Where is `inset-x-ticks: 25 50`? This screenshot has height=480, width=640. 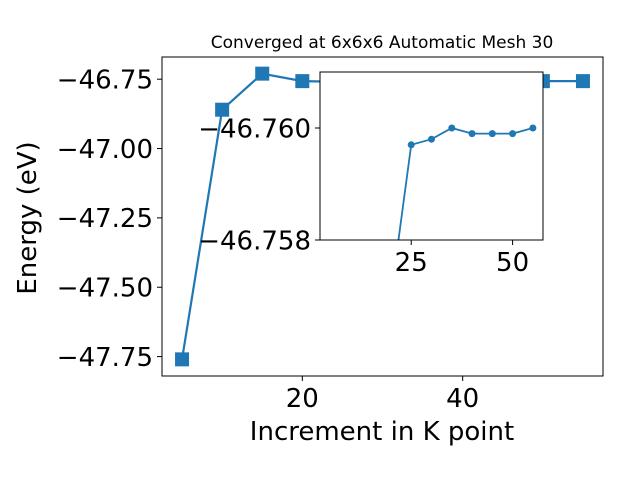 inset-x-ticks: 25 50 is located at coordinates (462, 259).